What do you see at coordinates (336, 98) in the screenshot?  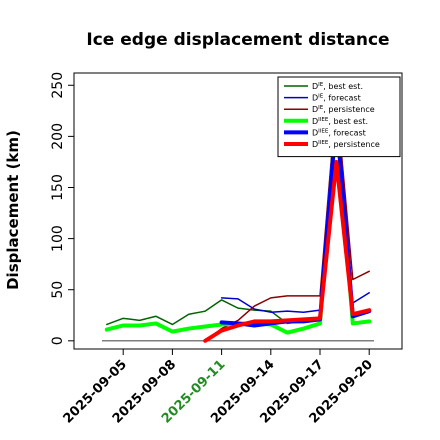 I see `legend-entry: DIE, forecast` at bounding box center [336, 98].